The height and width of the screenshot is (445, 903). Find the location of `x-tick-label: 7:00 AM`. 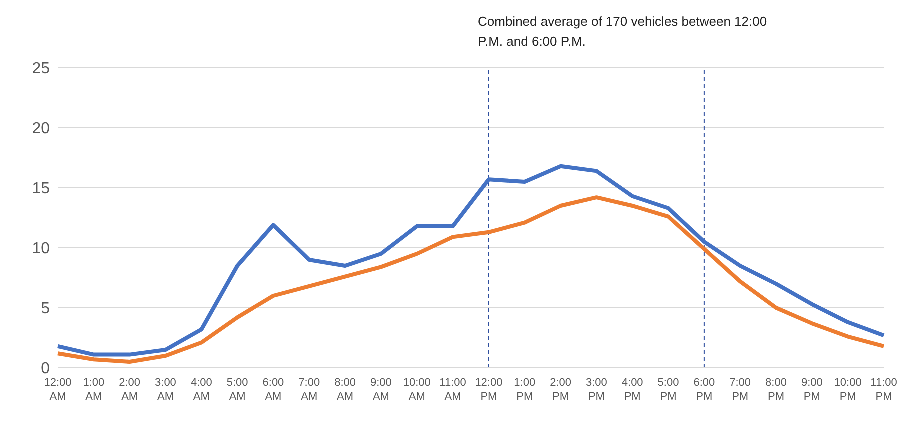

x-tick-label: 7:00 AM is located at coordinates (309, 390).